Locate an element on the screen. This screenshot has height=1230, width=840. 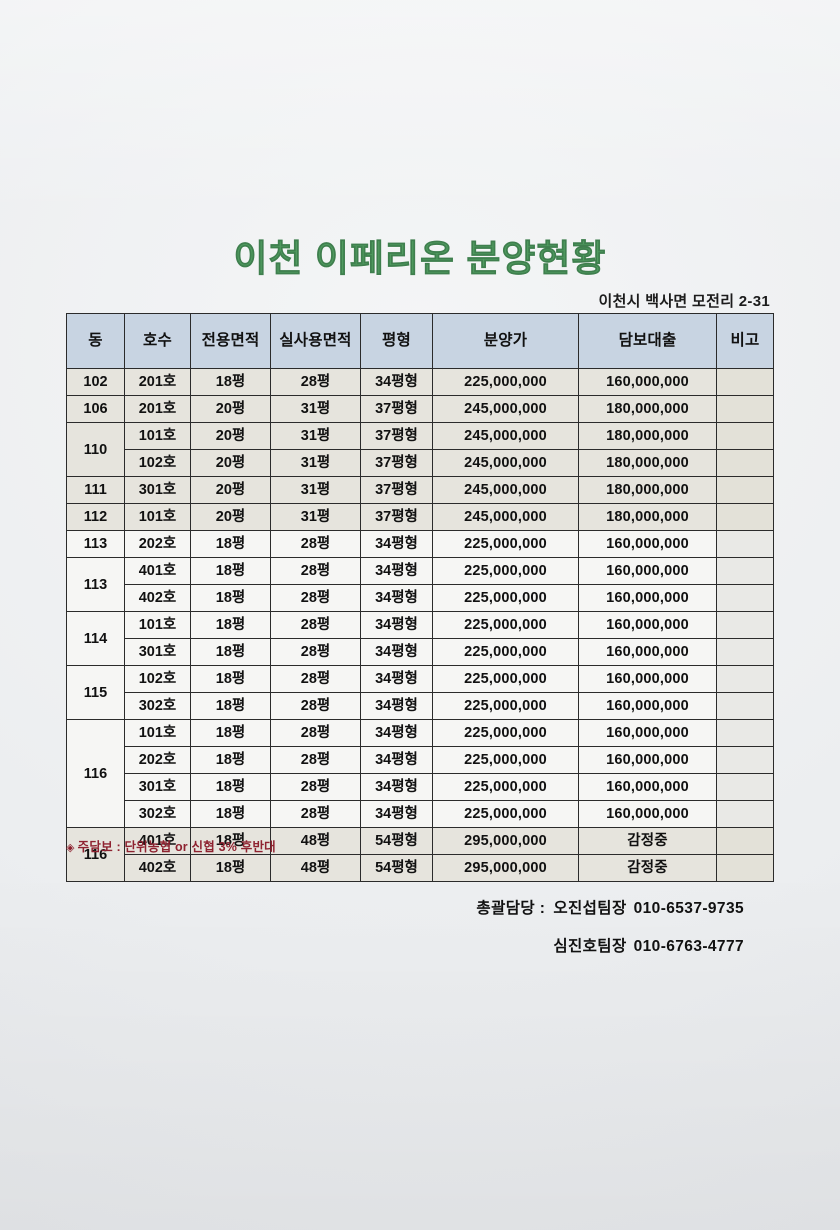
contact-primary: 총괄담당 : 오진섭팀장 010-6537-9735 is located at coordinates (372, 907).